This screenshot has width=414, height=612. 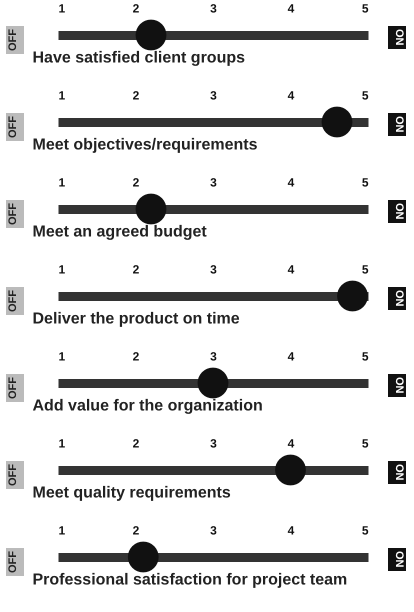 What do you see at coordinates (190, 580) in the screenshot?
I see `y-tick-label: Professional satisfaction for project team` at bounding box center [190, 580].